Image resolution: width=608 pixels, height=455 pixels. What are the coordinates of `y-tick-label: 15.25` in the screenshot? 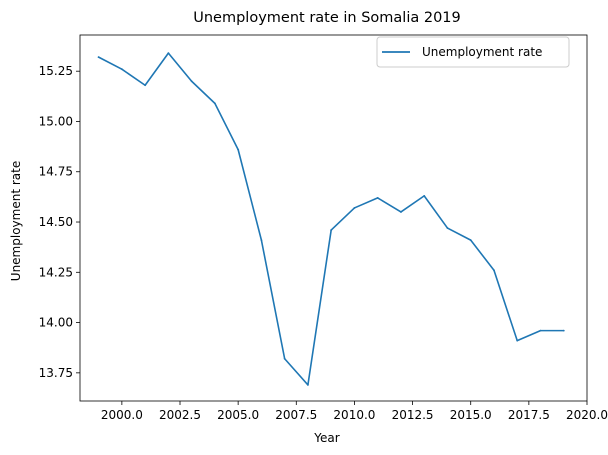 It's located at (56, 71).